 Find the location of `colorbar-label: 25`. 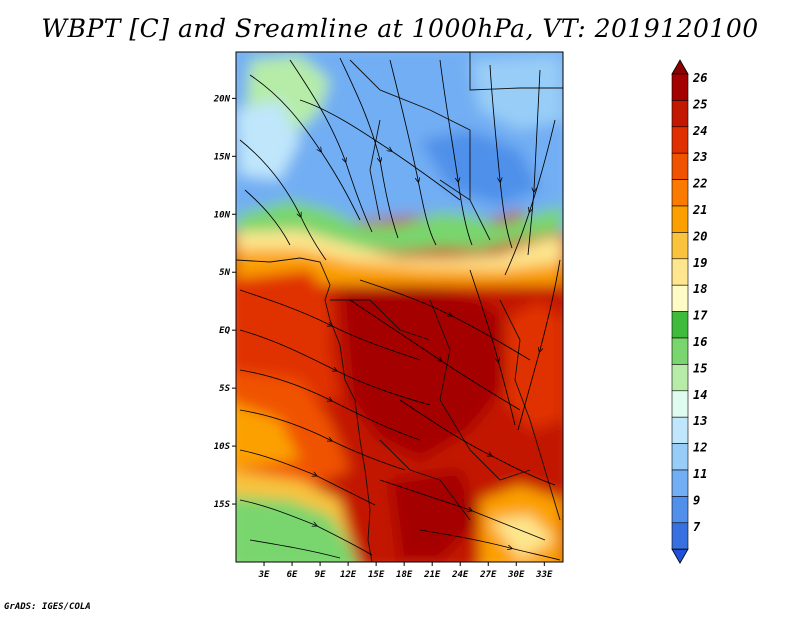

colorbar-label: 25 is located at coordinates (699, 104).